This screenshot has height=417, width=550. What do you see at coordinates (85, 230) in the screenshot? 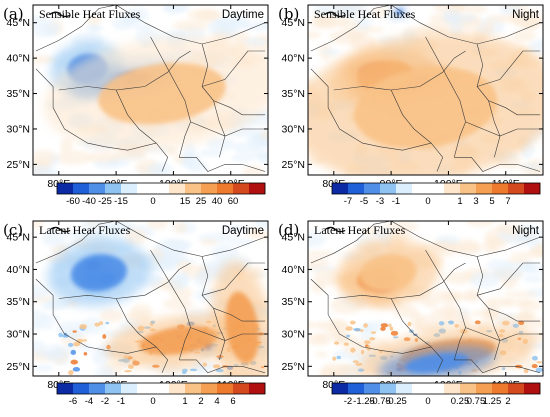
I see `panel-title: Latent Heat Fluxes` at bounding box center [85, 230].